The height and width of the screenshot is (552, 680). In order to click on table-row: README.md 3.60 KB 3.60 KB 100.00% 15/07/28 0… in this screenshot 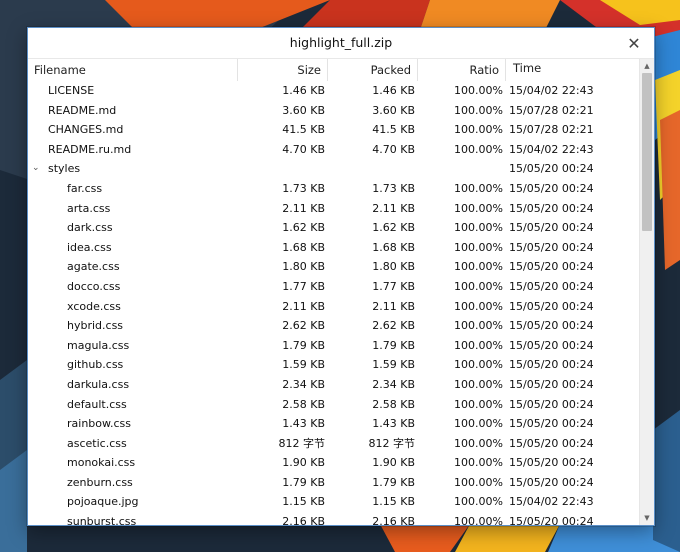, I will do `click(334, 111)`.